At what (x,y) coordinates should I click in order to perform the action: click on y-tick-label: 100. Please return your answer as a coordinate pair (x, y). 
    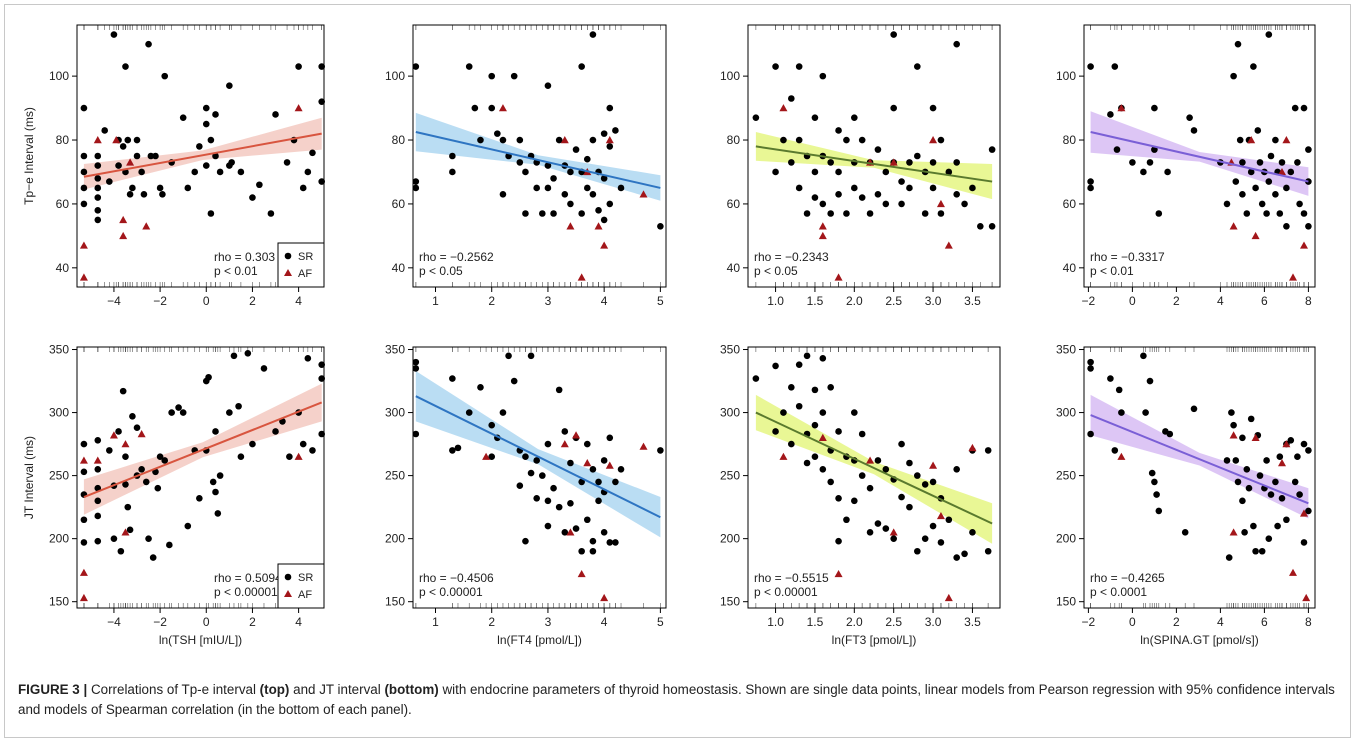
    Looking at the image, I should click on (395, 76).